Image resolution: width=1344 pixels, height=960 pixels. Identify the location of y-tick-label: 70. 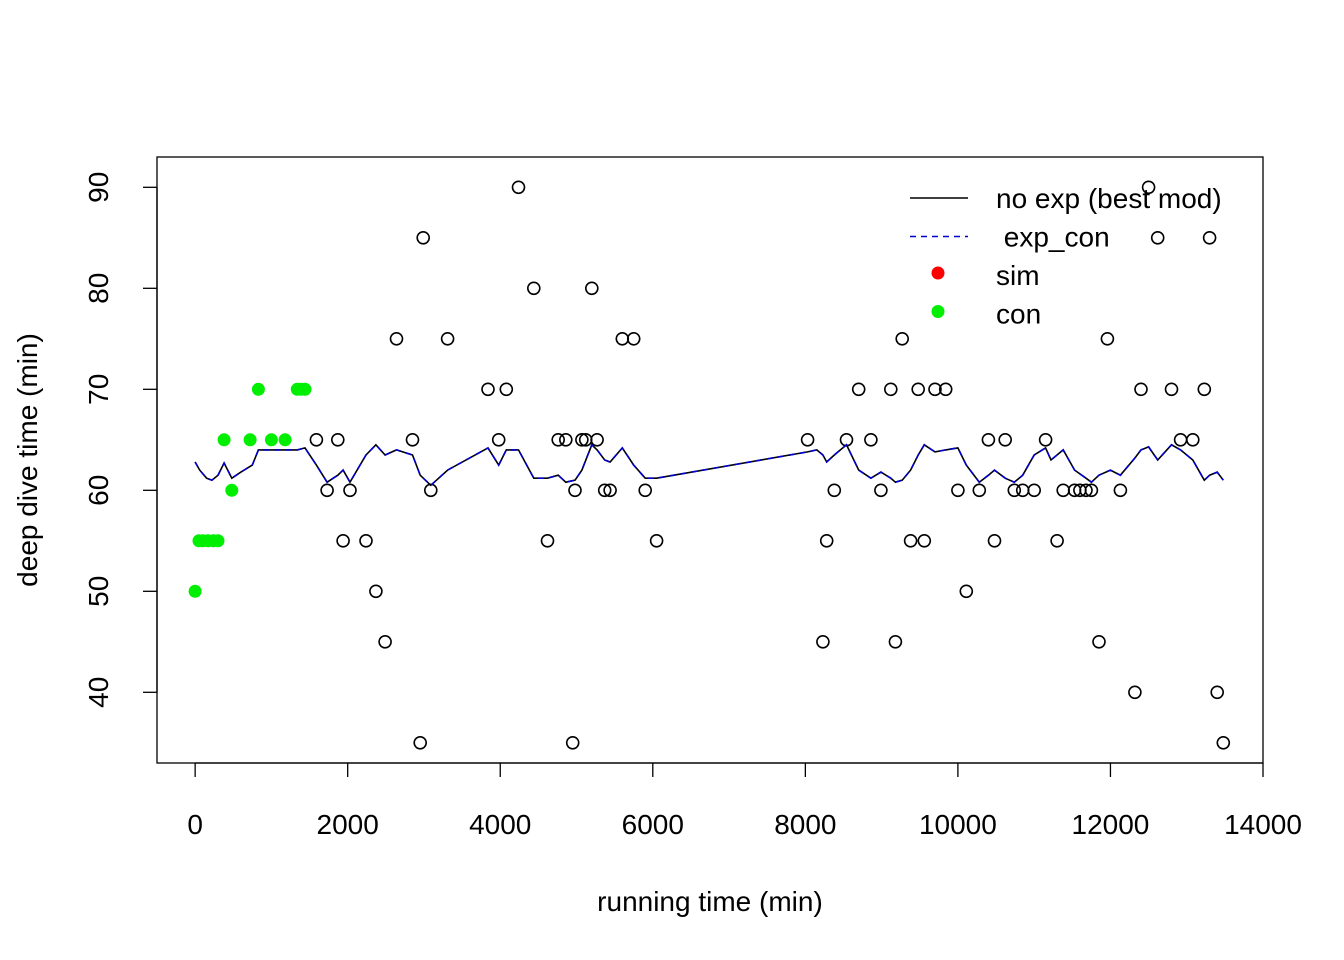
(98, 389).